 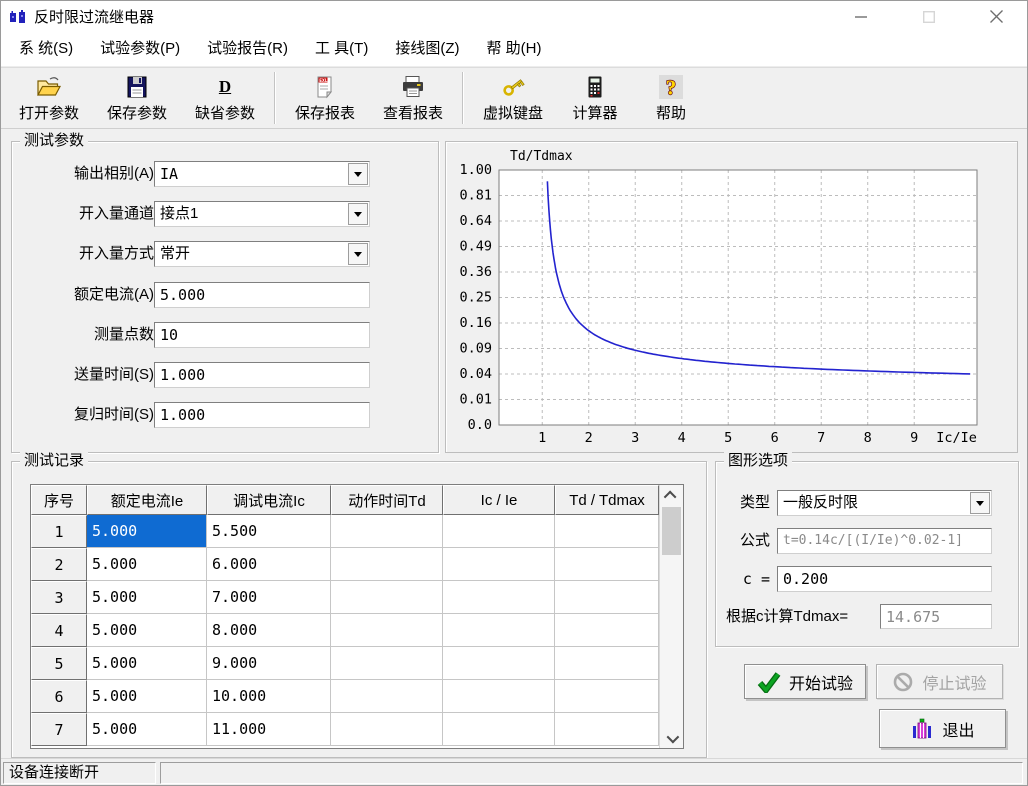 I want to click on table-row: 3 5.000 7.000, so click(x=345, y=597).